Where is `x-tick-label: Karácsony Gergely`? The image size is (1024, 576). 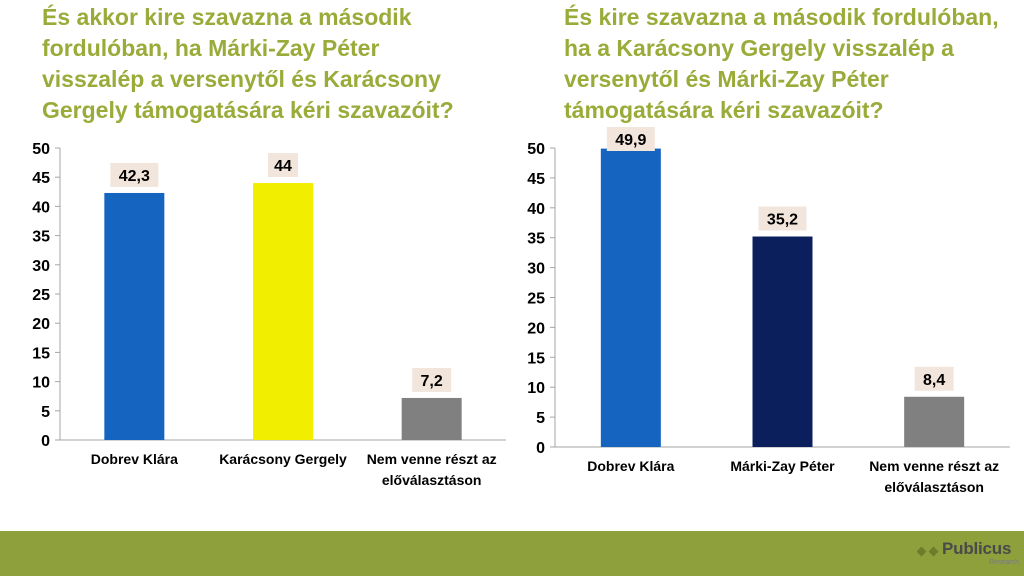 x-tick-label: Karácsony Gergely is located at coordinates (283, 459).